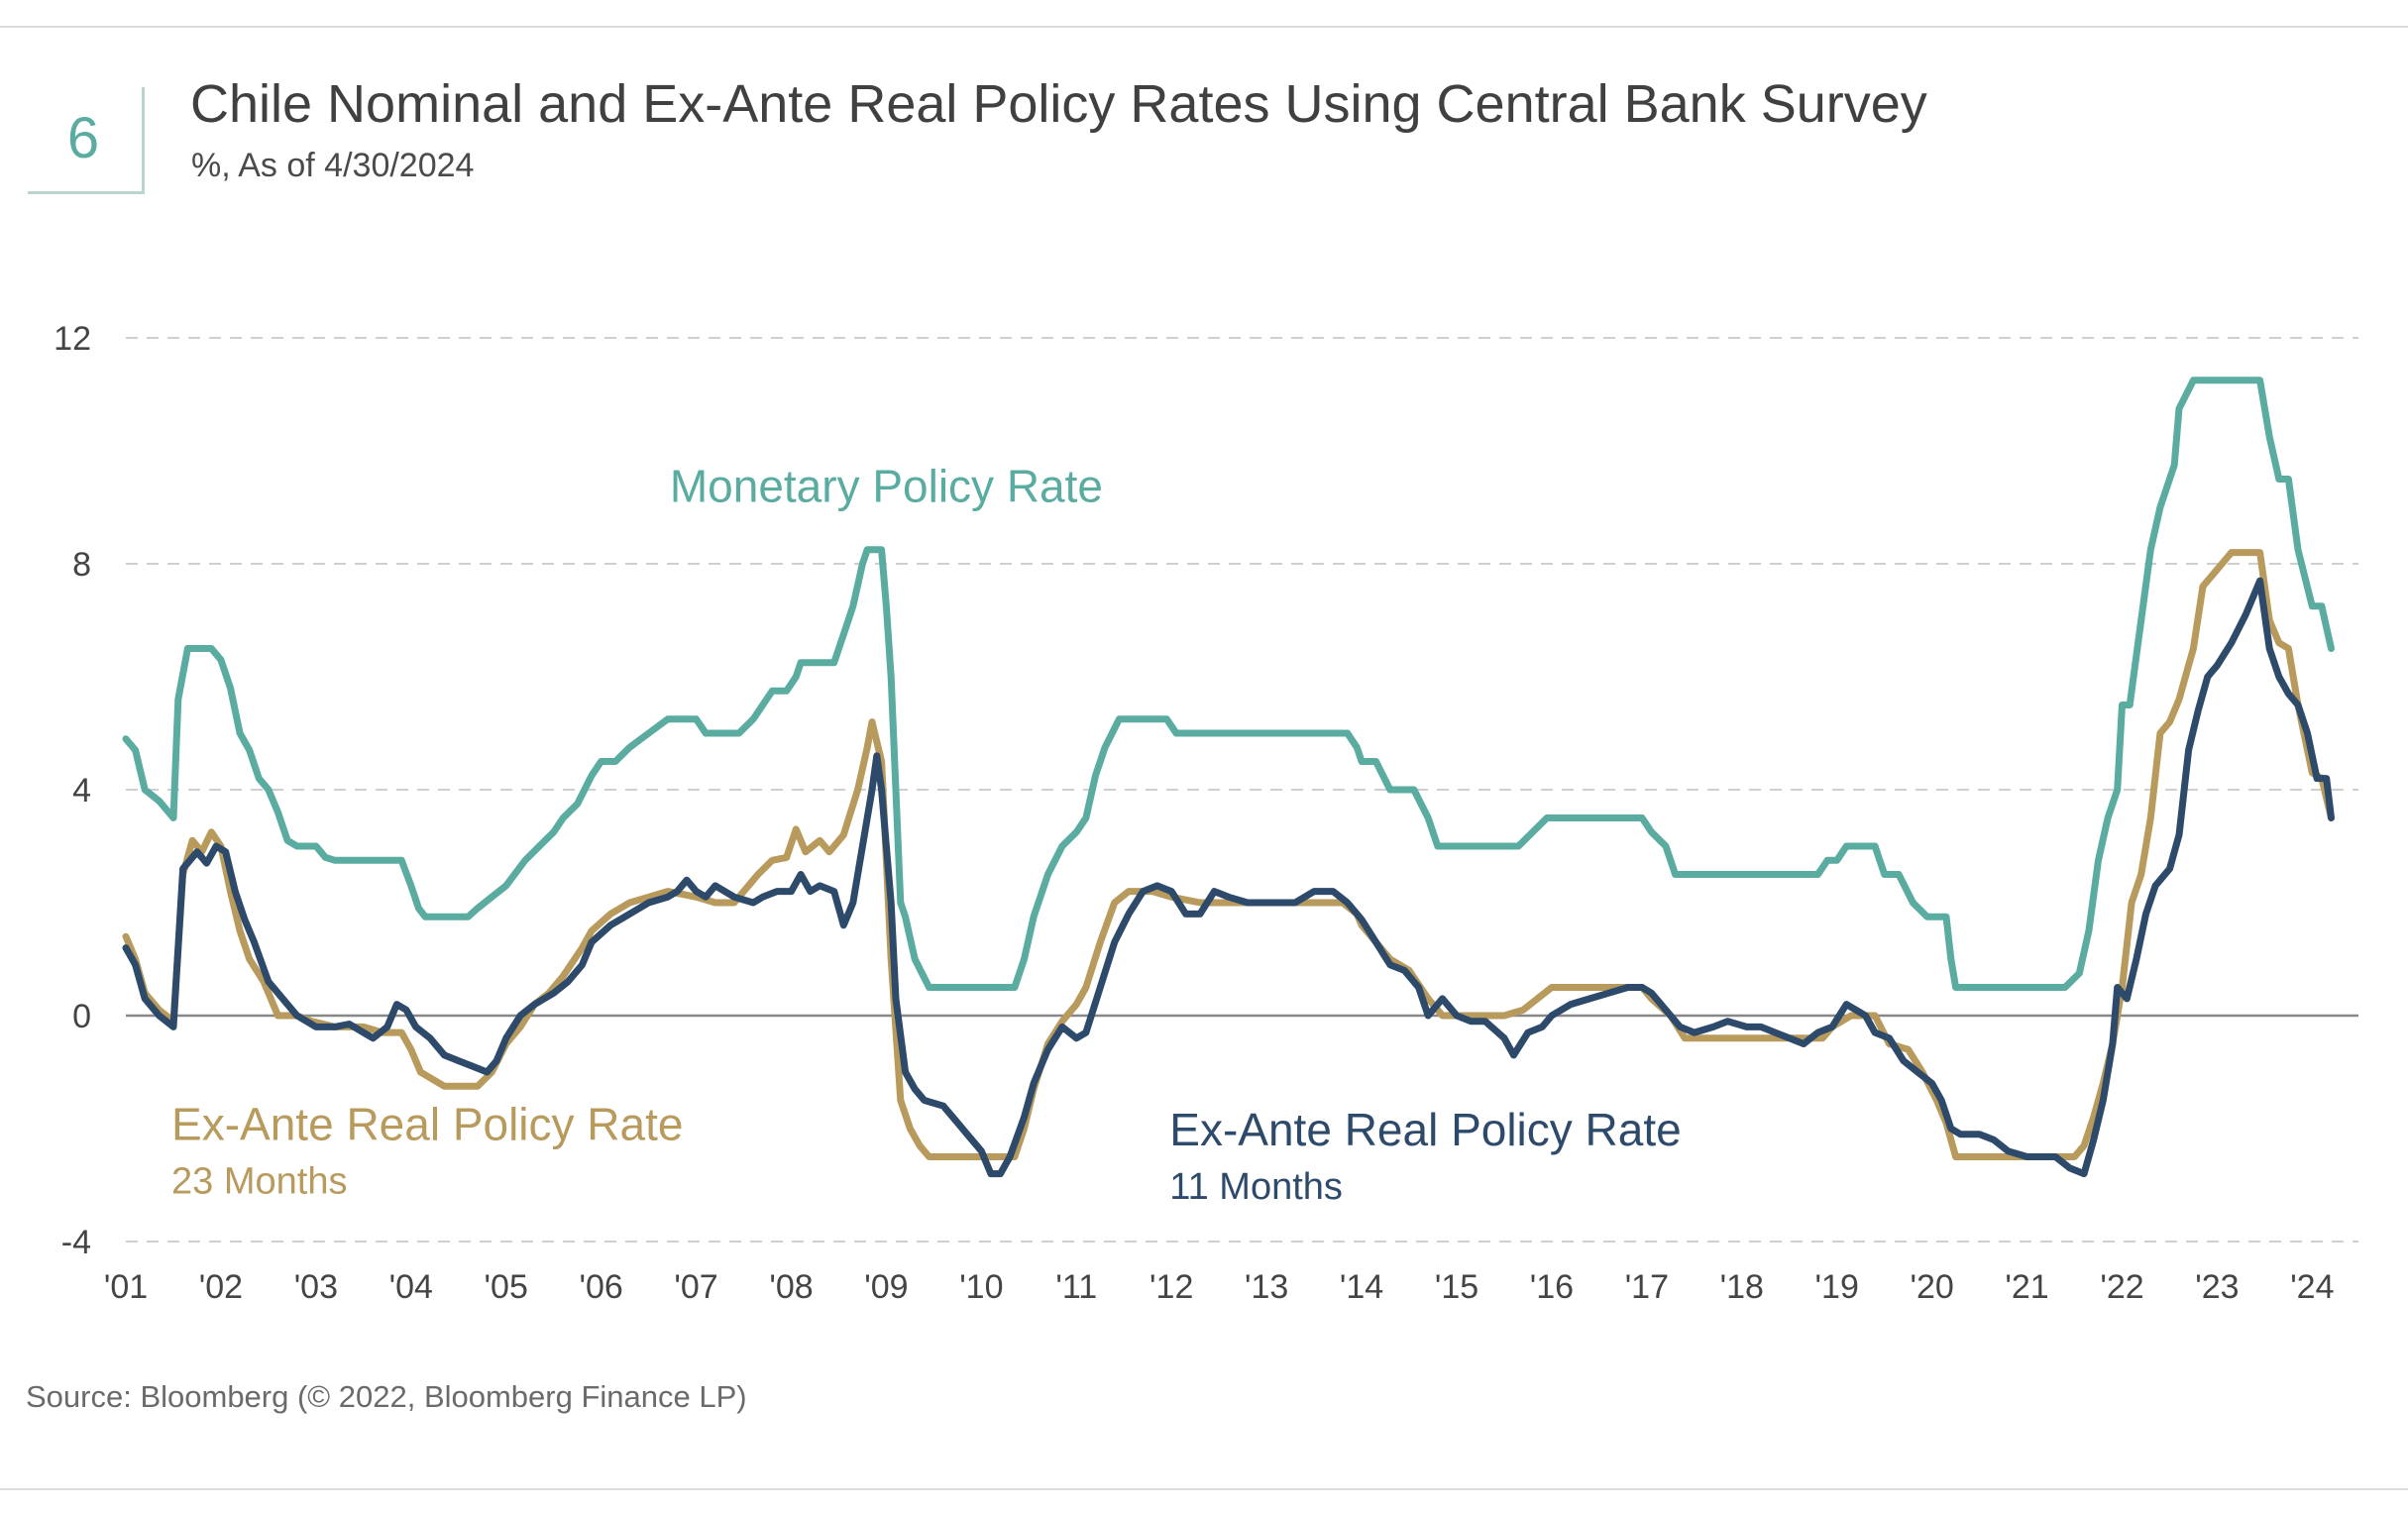 The image size is (2408, 1514). What do you see at coordinates (1425, 1129) in the screenshot?
I see `series-label-3: Ex-Ante Real Policy Rate` at bounding box center [1425, 1129].